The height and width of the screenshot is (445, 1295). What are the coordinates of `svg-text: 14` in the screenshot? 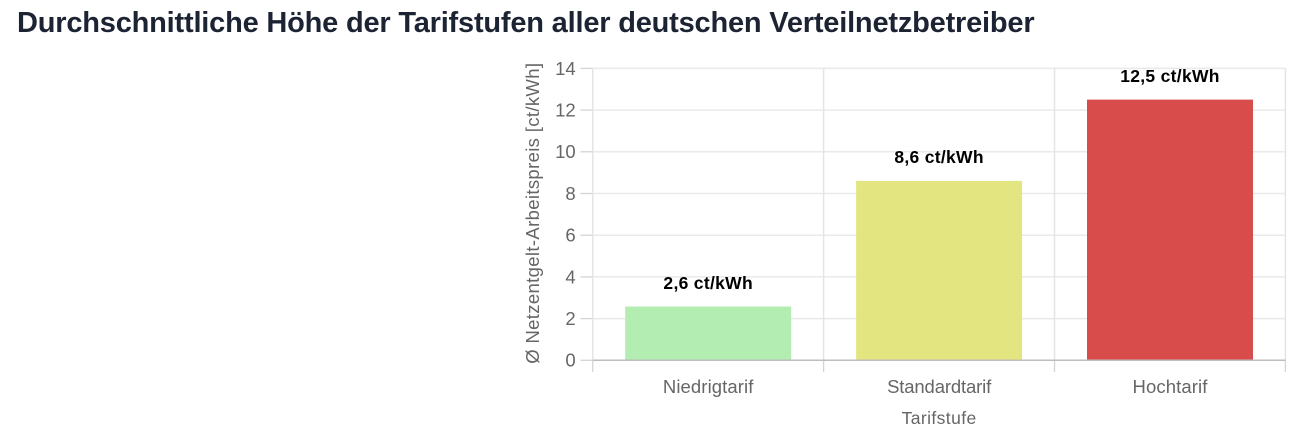 It's located at (565, 68).